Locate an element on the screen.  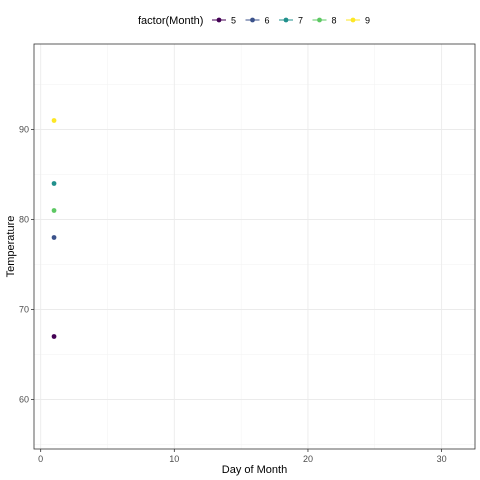
x-tick-label: 20 is located at coordinates (308, 459).